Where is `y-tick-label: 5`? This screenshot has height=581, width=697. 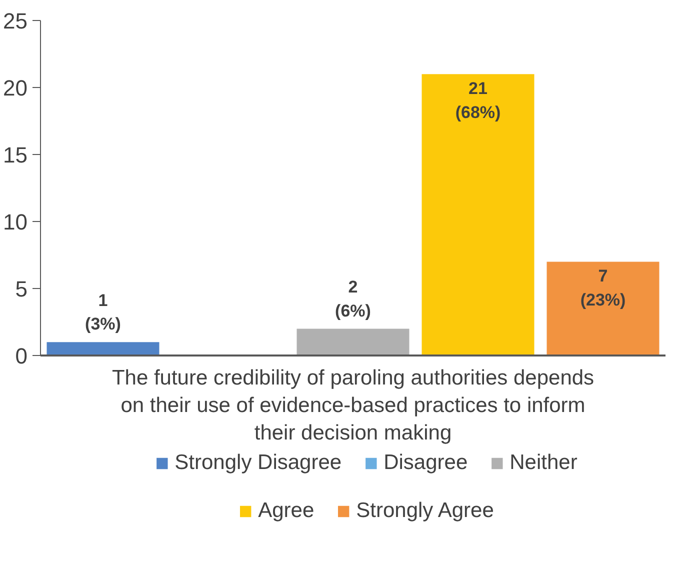 y-tick-label: 5 is located at coordinates (21, 289).